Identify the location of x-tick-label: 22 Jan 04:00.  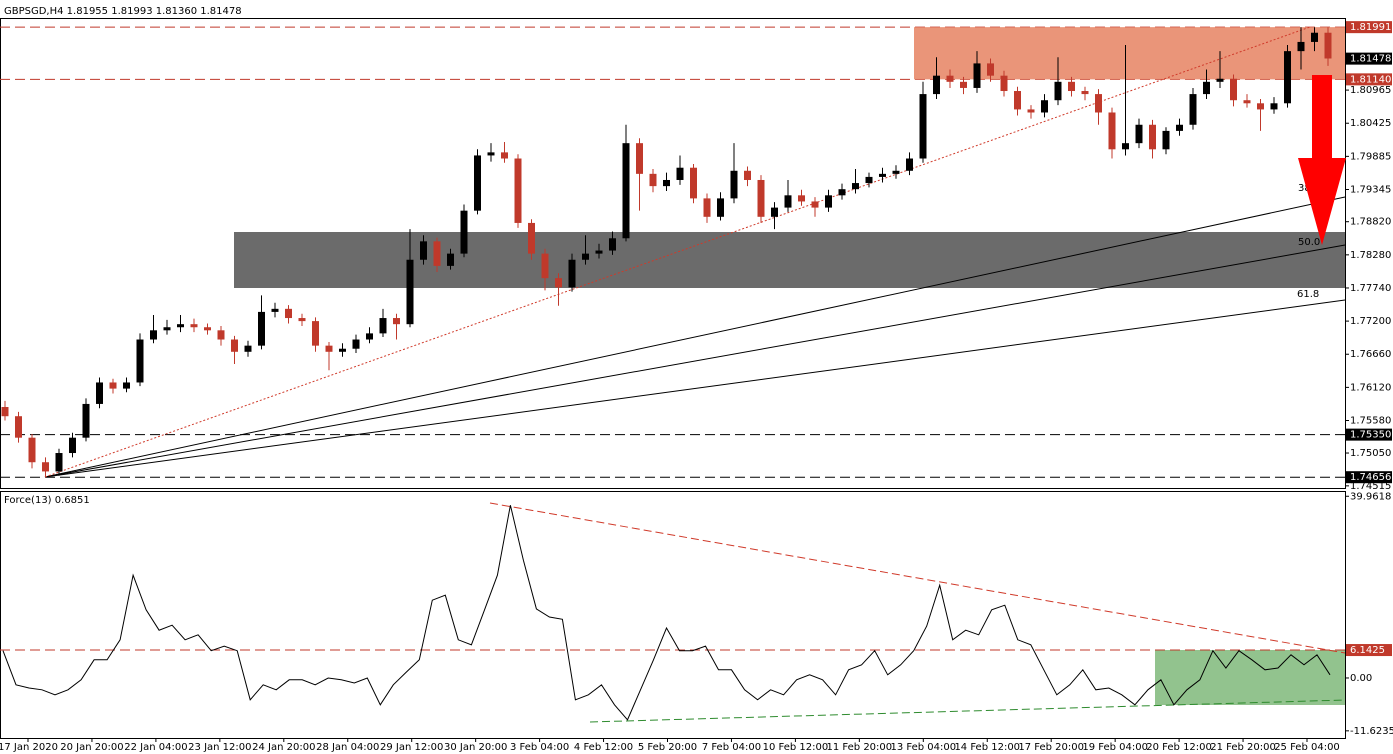
(155, 747).